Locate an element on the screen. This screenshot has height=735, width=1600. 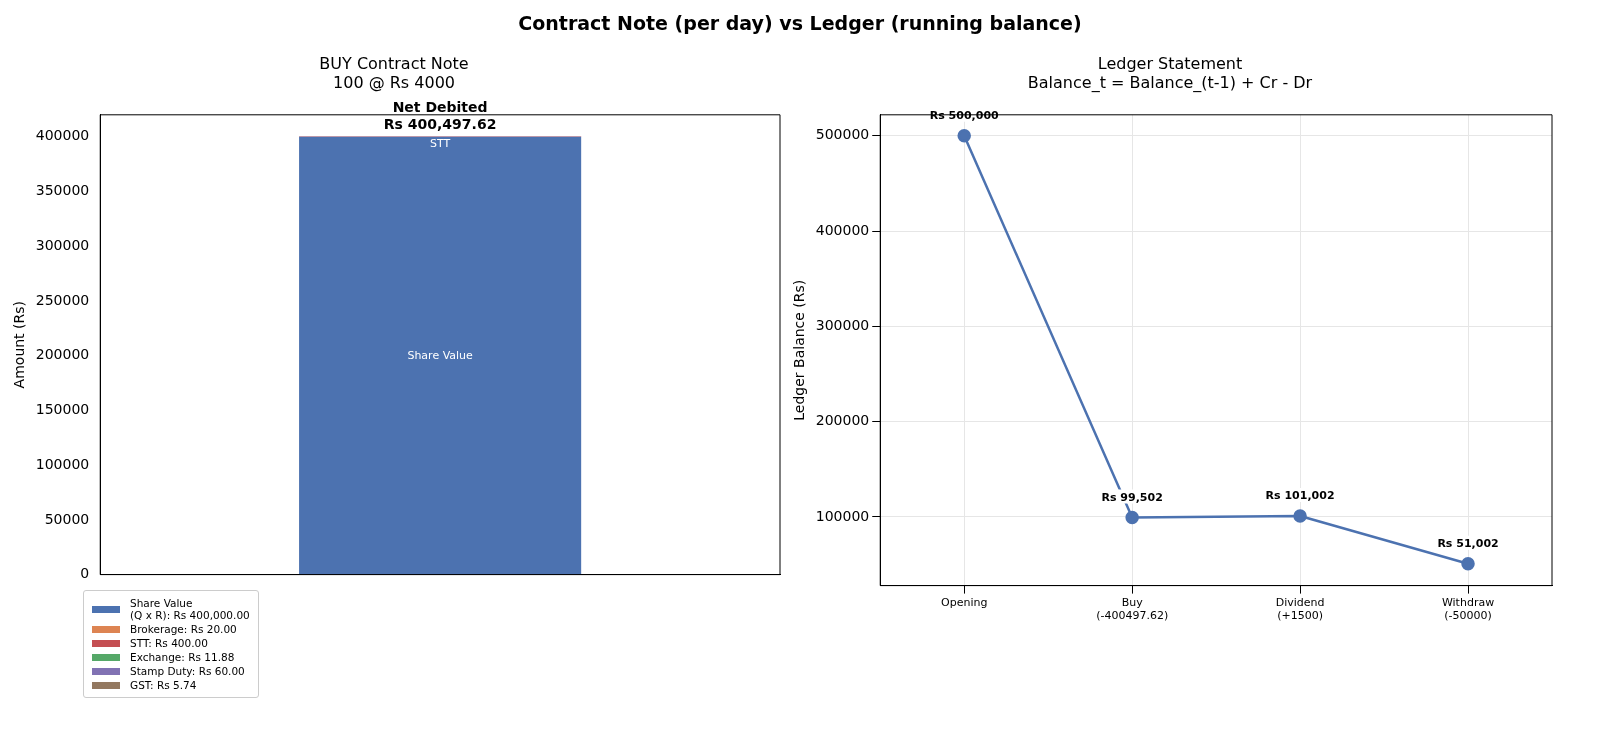
y-tick-label: 250000 is located at coordinates (62, 299).